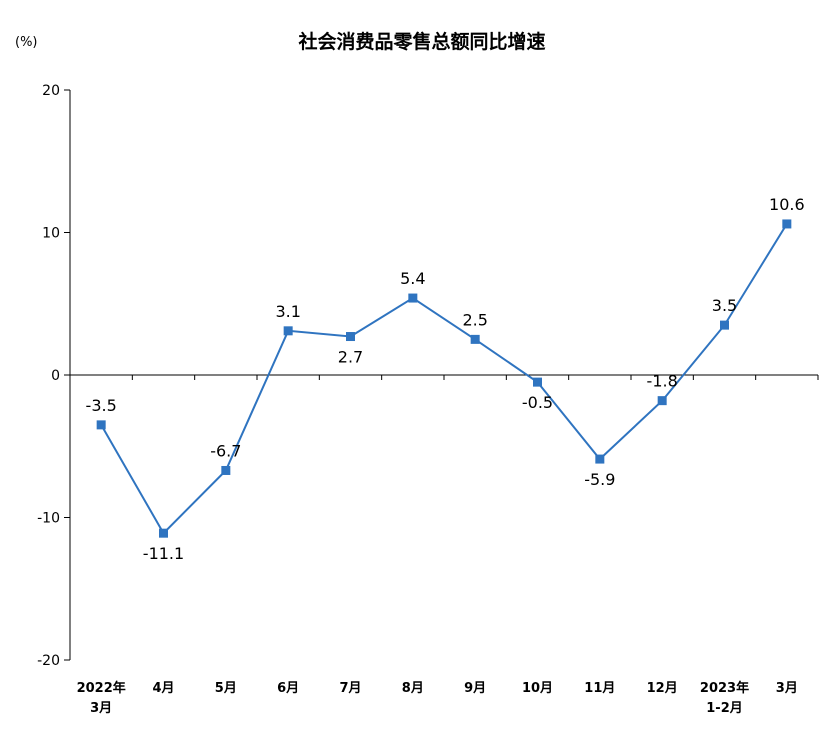 This screenshot has width=838, height=733. What do you see at coordinates (48, 661) in the screenshot?
I see `y-tick-label: -20` at bounding box center [48, 661].